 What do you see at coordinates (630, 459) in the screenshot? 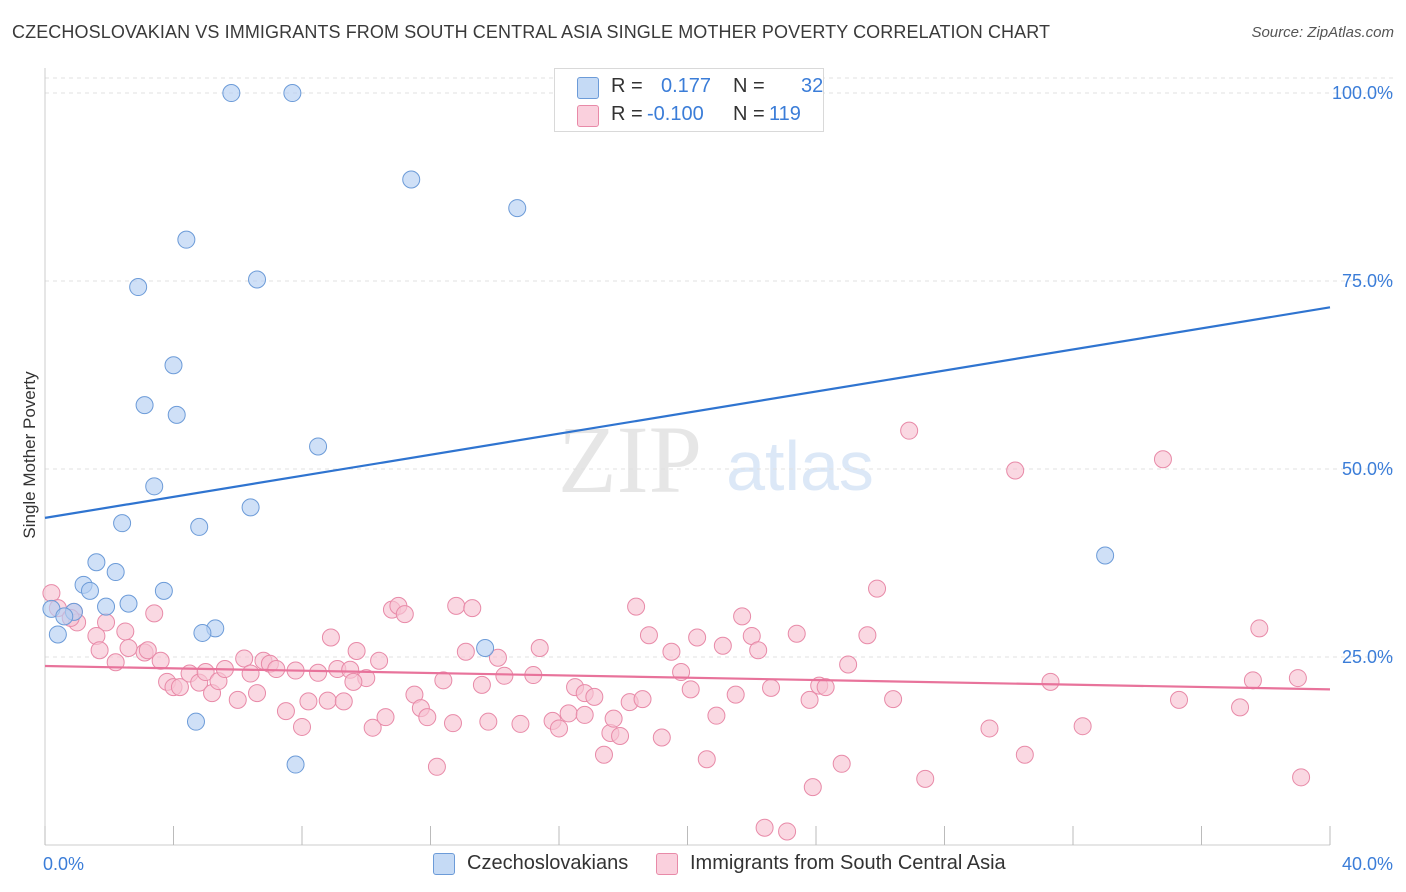
I see `watermark-zip: ZIP` at bounding box center [630, 459].